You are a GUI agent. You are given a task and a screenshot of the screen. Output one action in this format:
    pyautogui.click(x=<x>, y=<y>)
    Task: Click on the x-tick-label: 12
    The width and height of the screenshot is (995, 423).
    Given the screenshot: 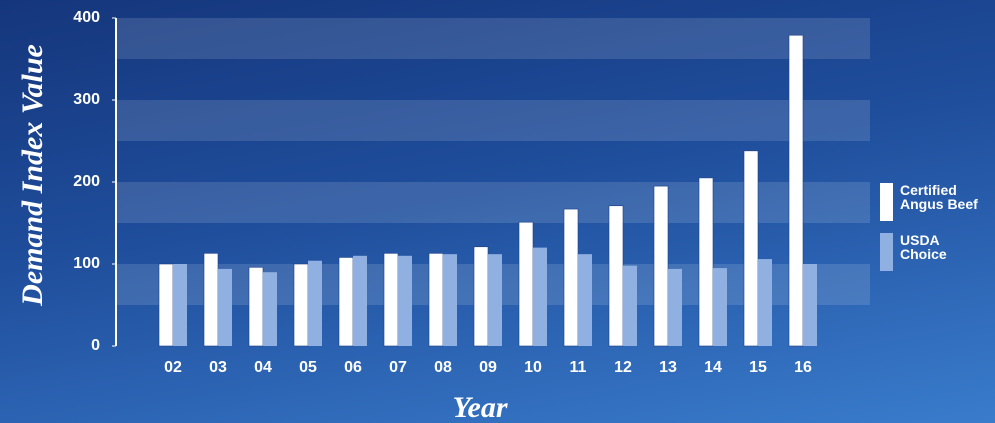 What is the action you would take?
    pyautogui.click(x=623, y=367)
    